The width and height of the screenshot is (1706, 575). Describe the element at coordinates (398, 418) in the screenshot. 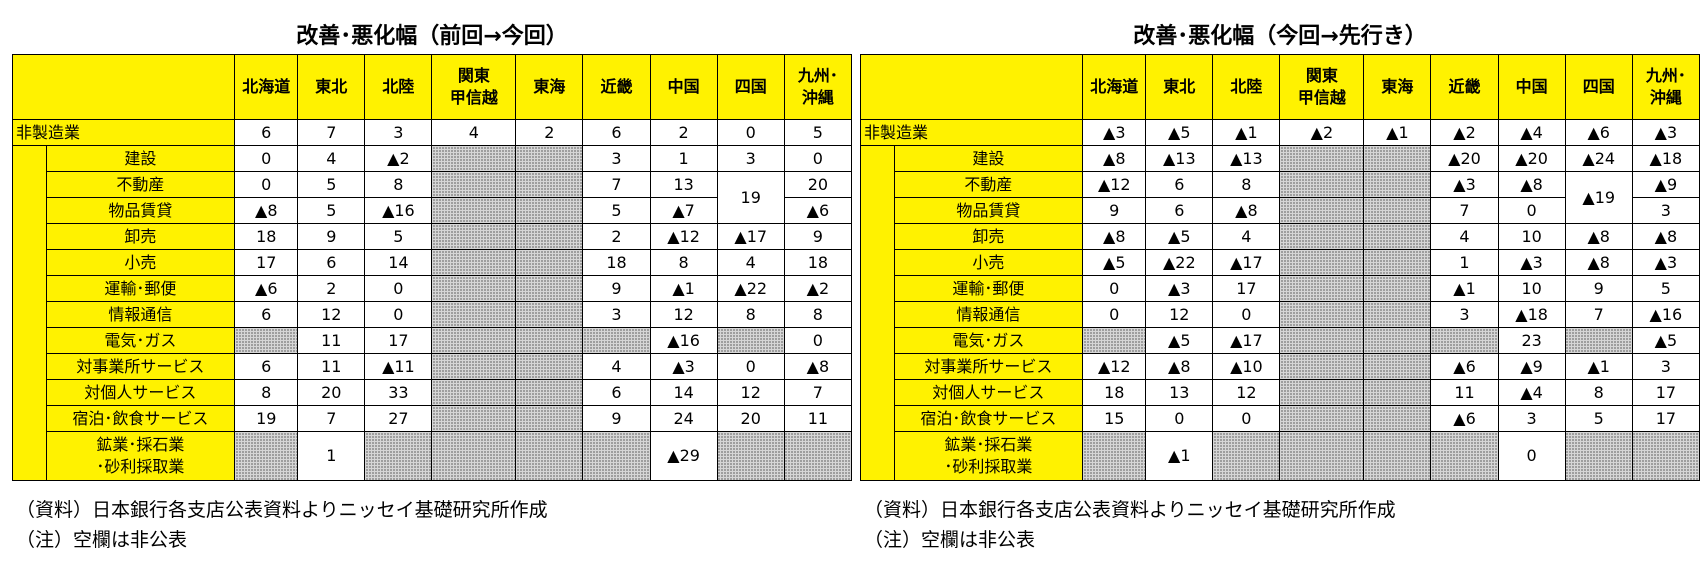

I see `value-cell: 27` at that location.